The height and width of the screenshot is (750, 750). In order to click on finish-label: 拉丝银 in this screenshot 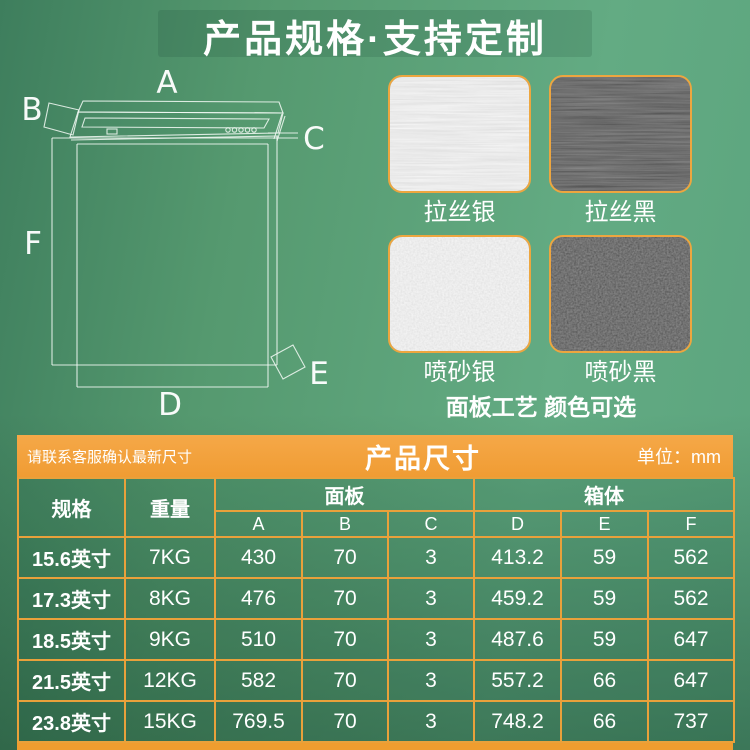, I will do `click(459, 212)`.